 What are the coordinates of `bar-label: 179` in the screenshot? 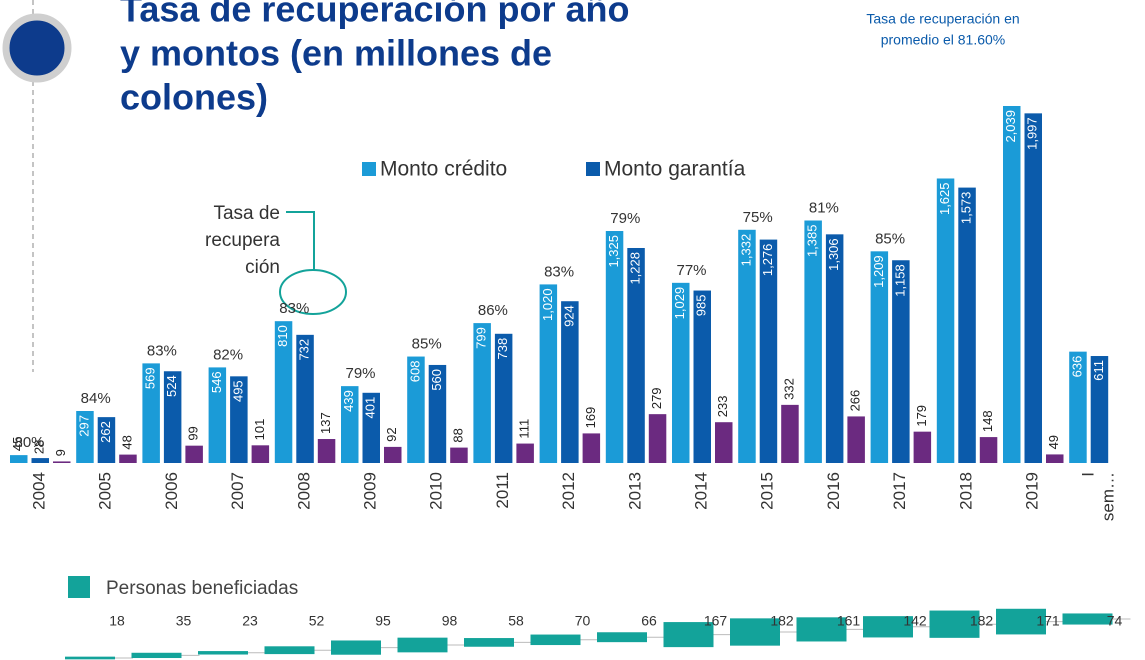 It's located at (921, 416).